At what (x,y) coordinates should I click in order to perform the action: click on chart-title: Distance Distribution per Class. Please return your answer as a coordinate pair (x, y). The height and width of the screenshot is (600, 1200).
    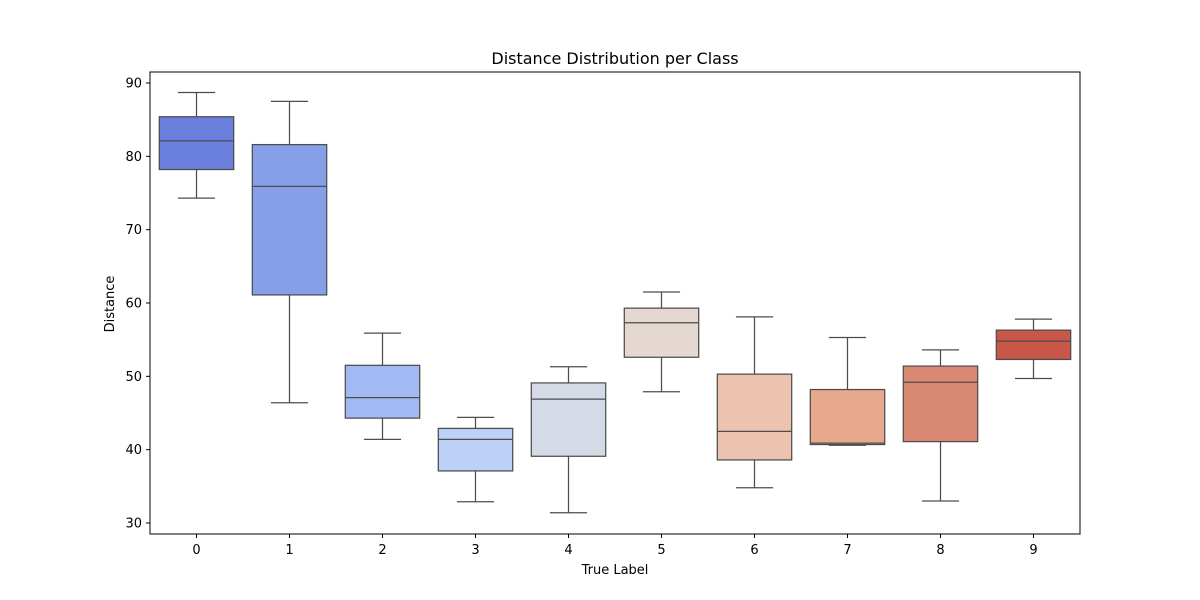
    Looking at the image, I should click on (614, 58).